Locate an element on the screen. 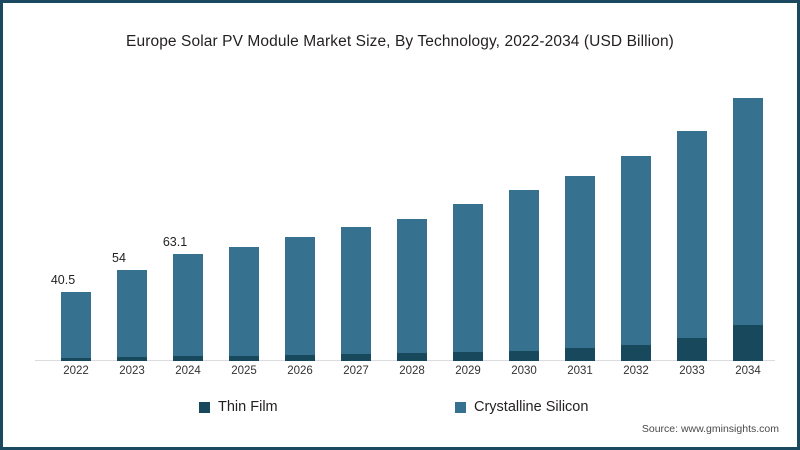 The height and width of the screenshot is (450, 800). x-axis-tick-2028: 2028 is located at coordinates (412, 371).